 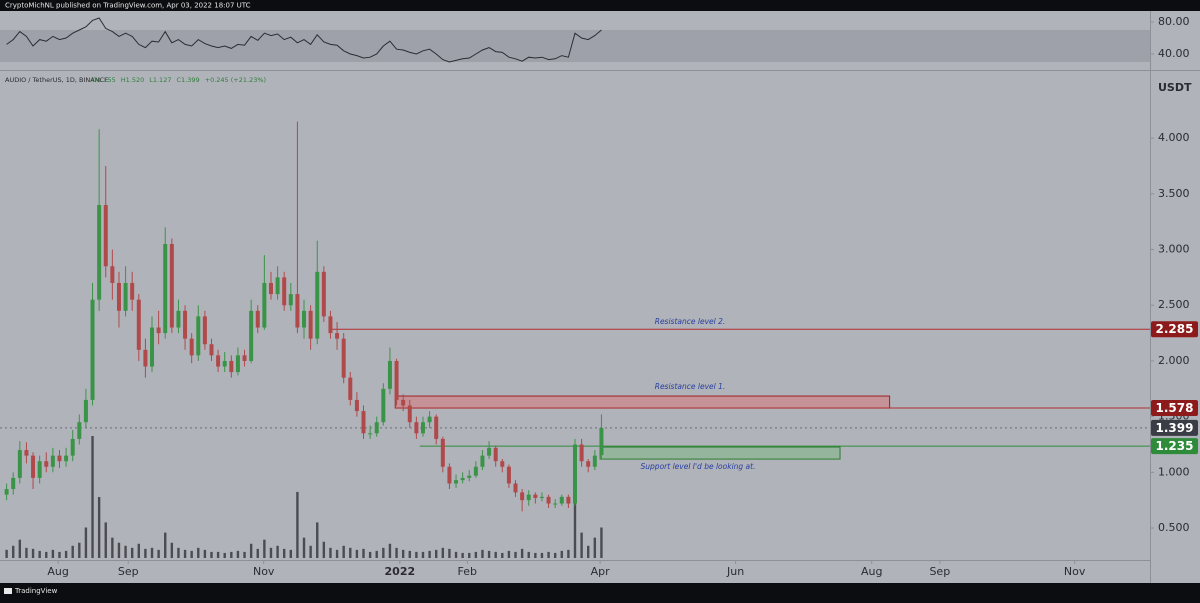 What do you see at coordinates (601, 571) in the screenshot?
I see `x-tick-label: Apr` at bounding box center [601, 571].